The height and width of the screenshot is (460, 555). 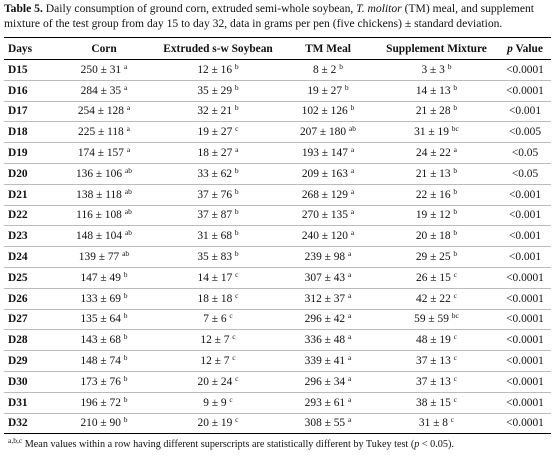 What do you see at coordinates (436, 361) in the screenshot?
I see `table-cell: 37 ± 13 c` at bounding box center [436, 361].